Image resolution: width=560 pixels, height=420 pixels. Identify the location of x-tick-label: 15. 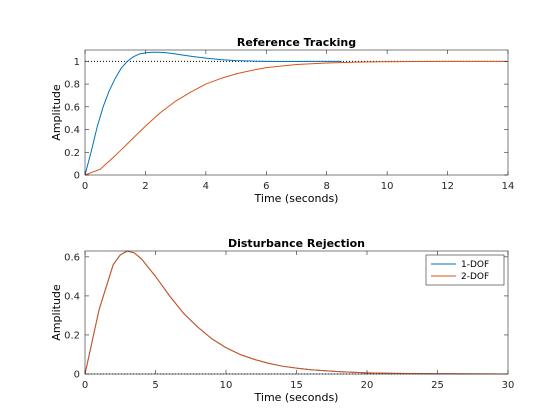
(296, 385).